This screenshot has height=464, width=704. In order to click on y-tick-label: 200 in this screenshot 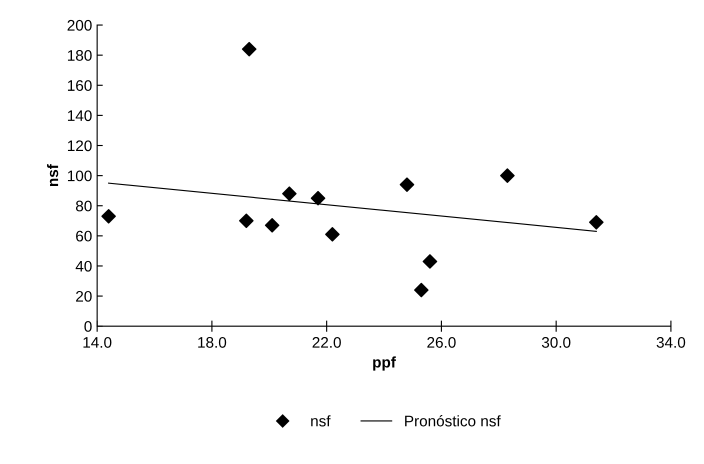, I will do `click(80, 25)`.